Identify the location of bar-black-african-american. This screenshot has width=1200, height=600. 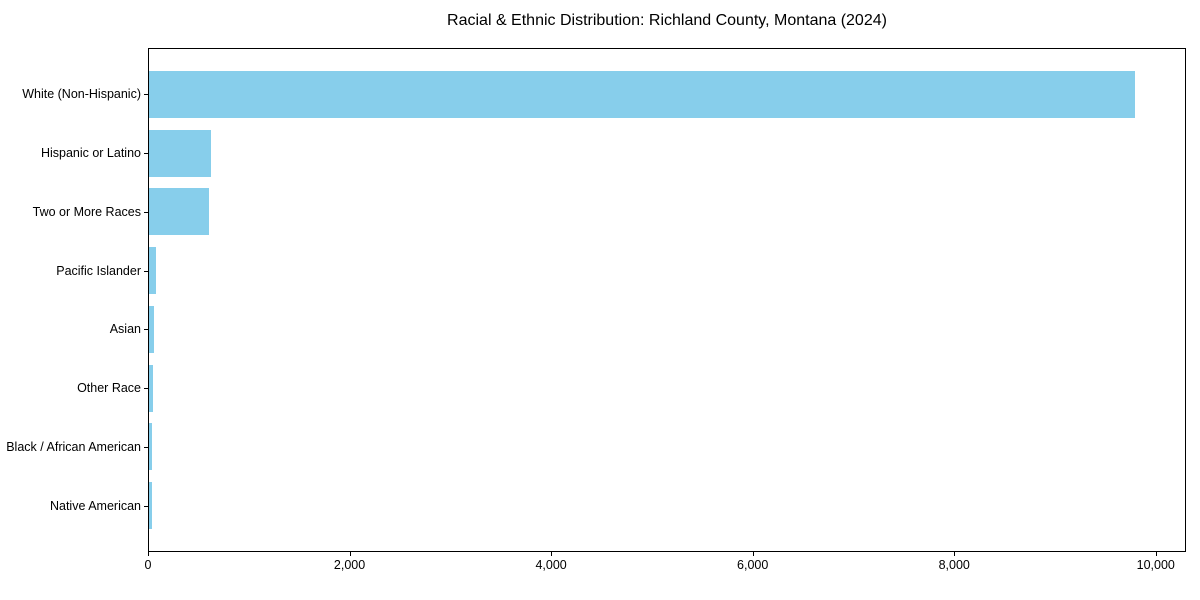
(151, 447).